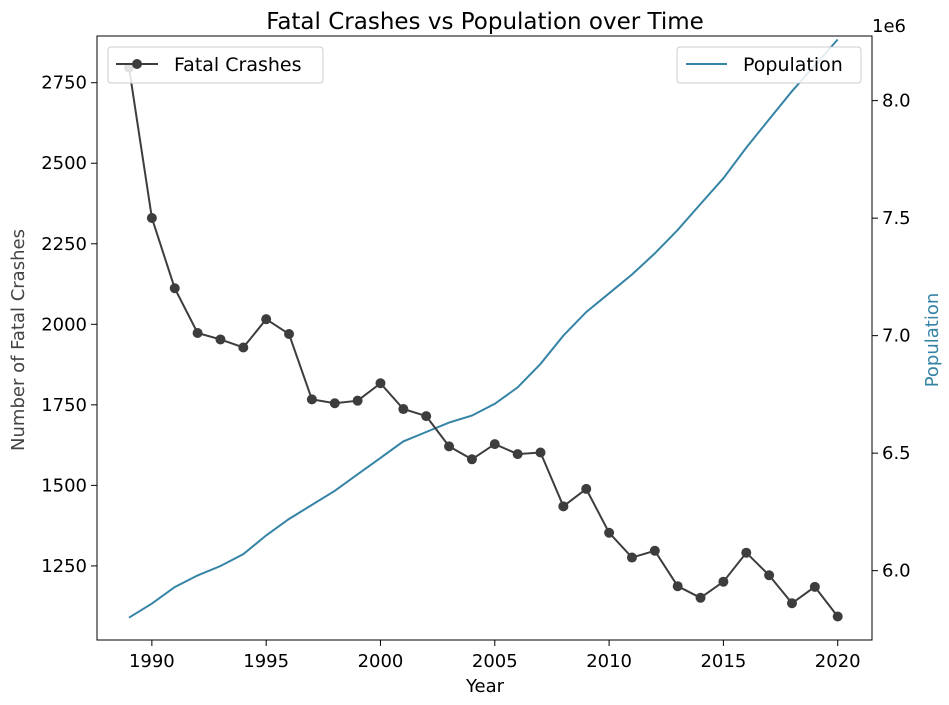 The width and height of the screenshot is (949, 705). What do you see at coordinates (152, 661) in the screenshot?
I see `x-tick-label: 1990` at bounding box center [152, 661].